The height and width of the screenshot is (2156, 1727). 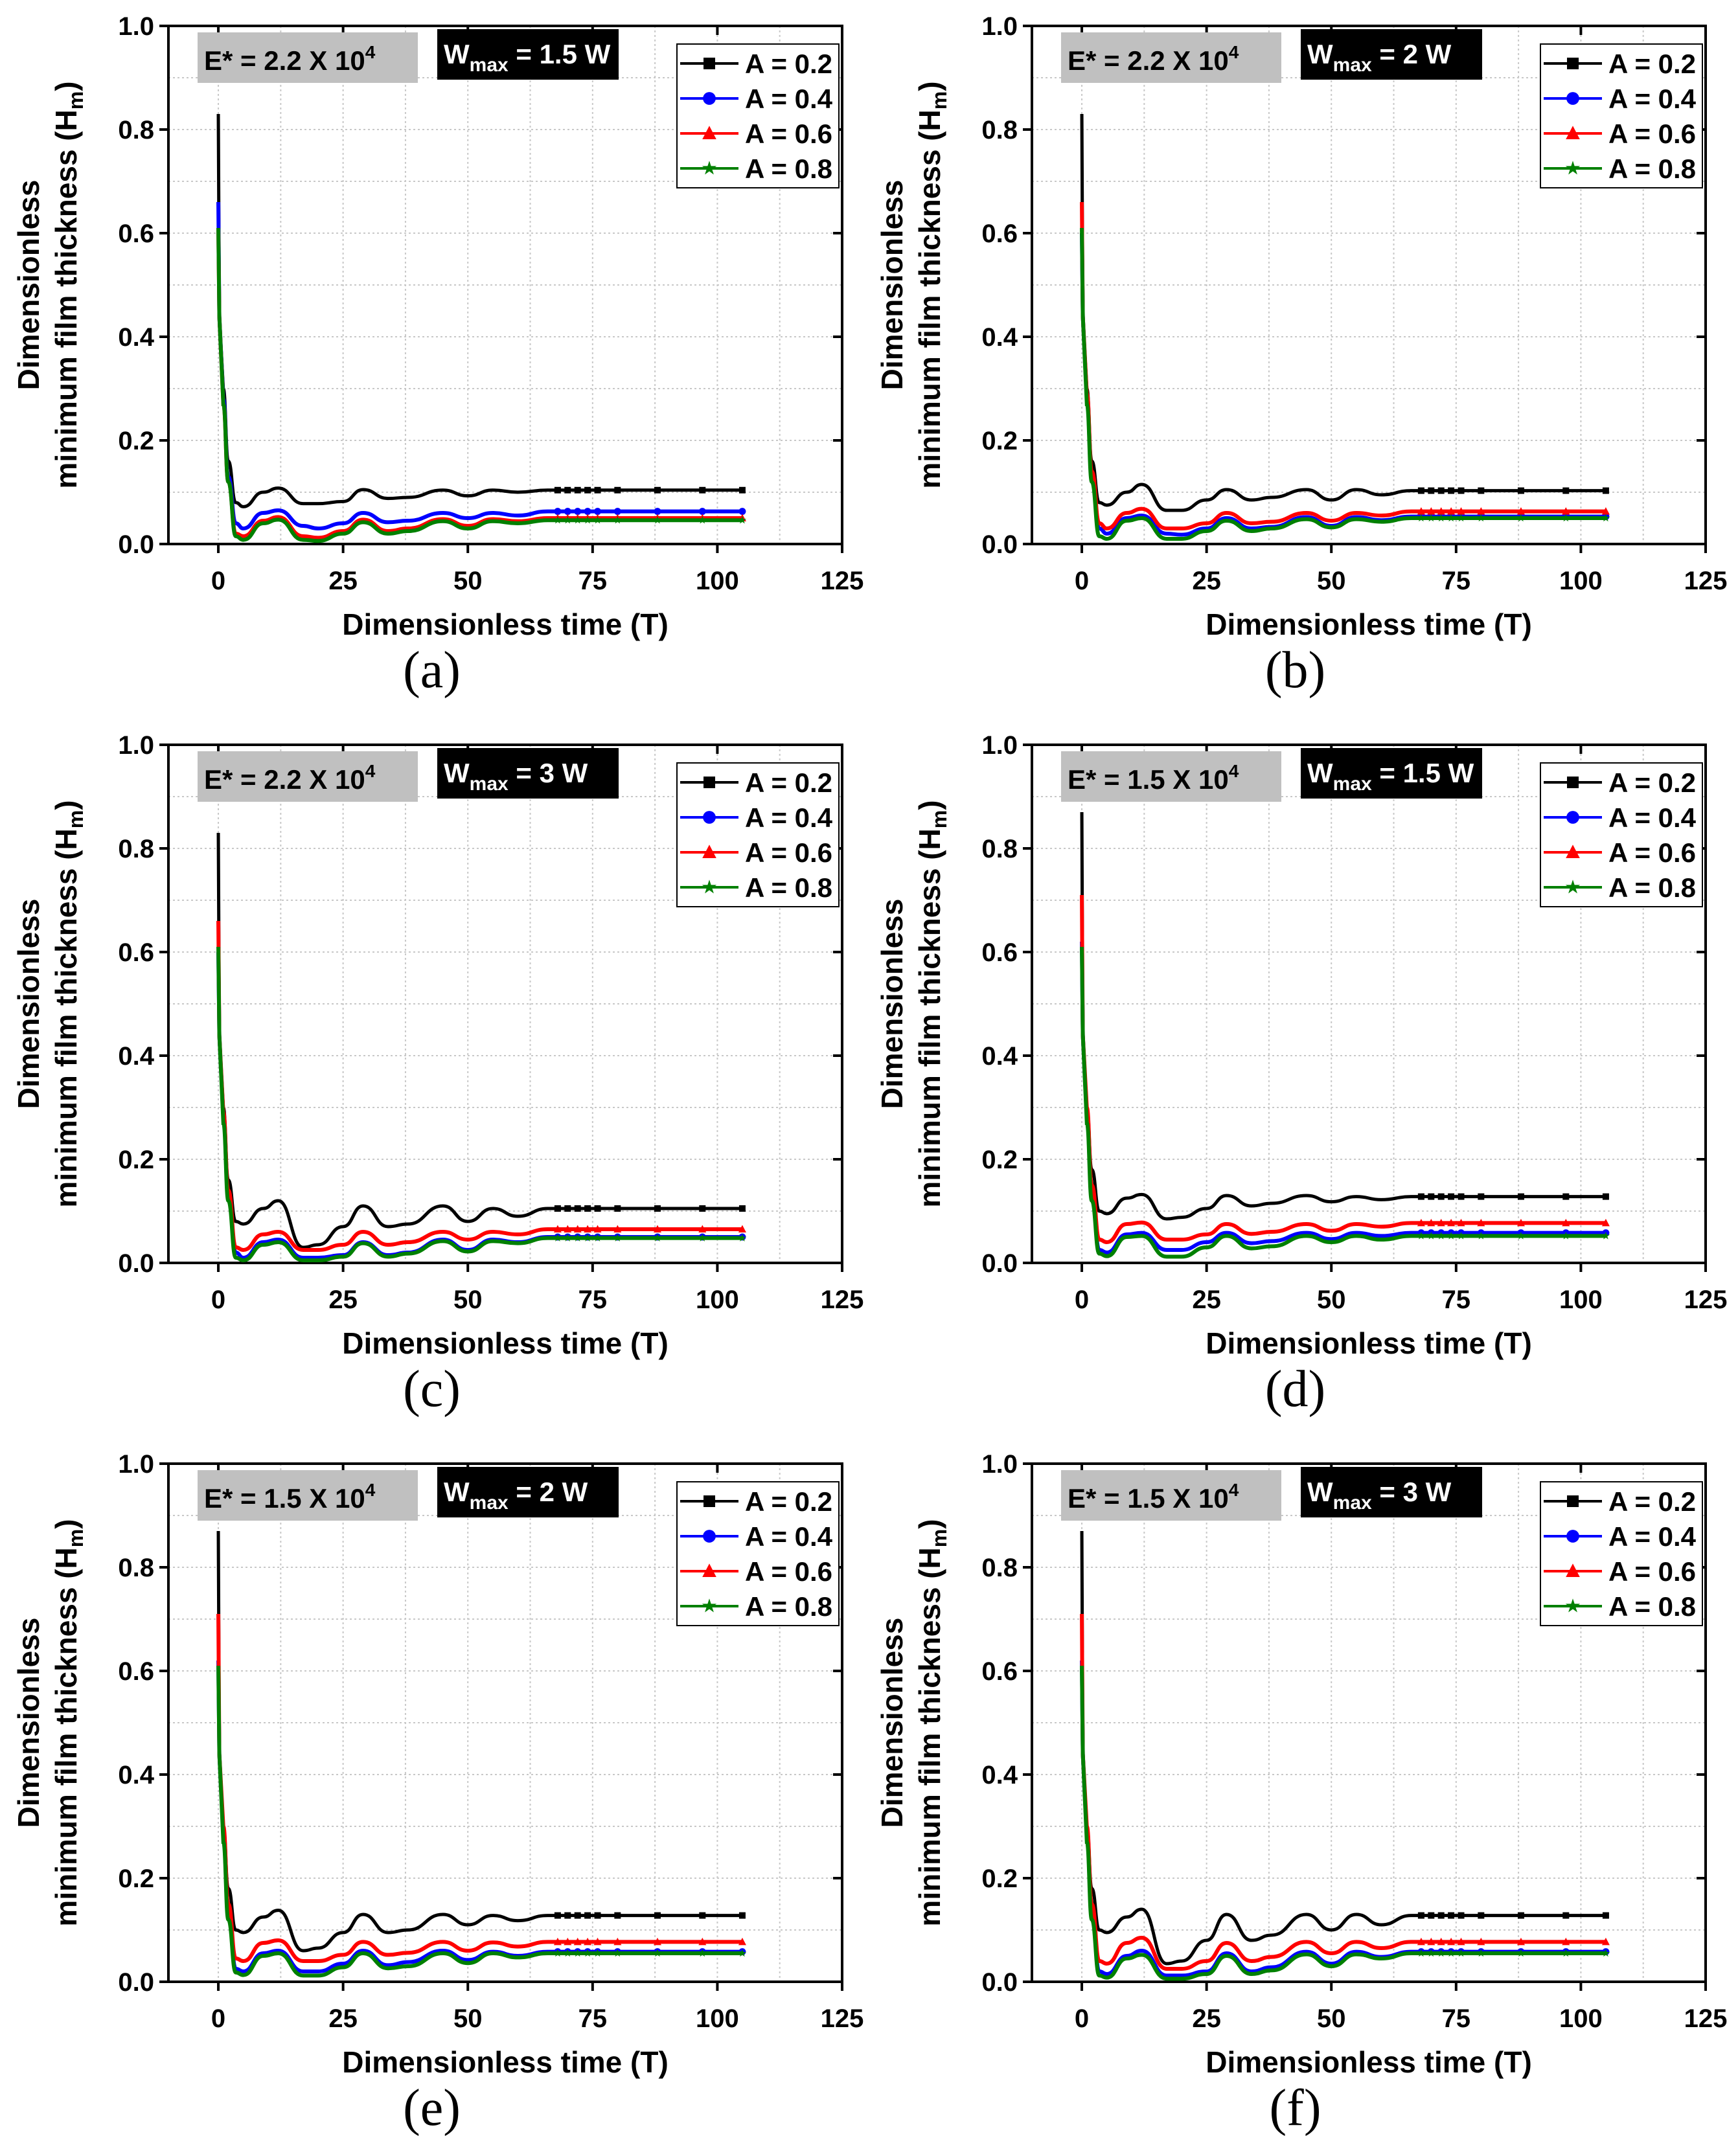 I want to click on x-axis-label: Dimensionless time (T), so click(x=1369, y=624).